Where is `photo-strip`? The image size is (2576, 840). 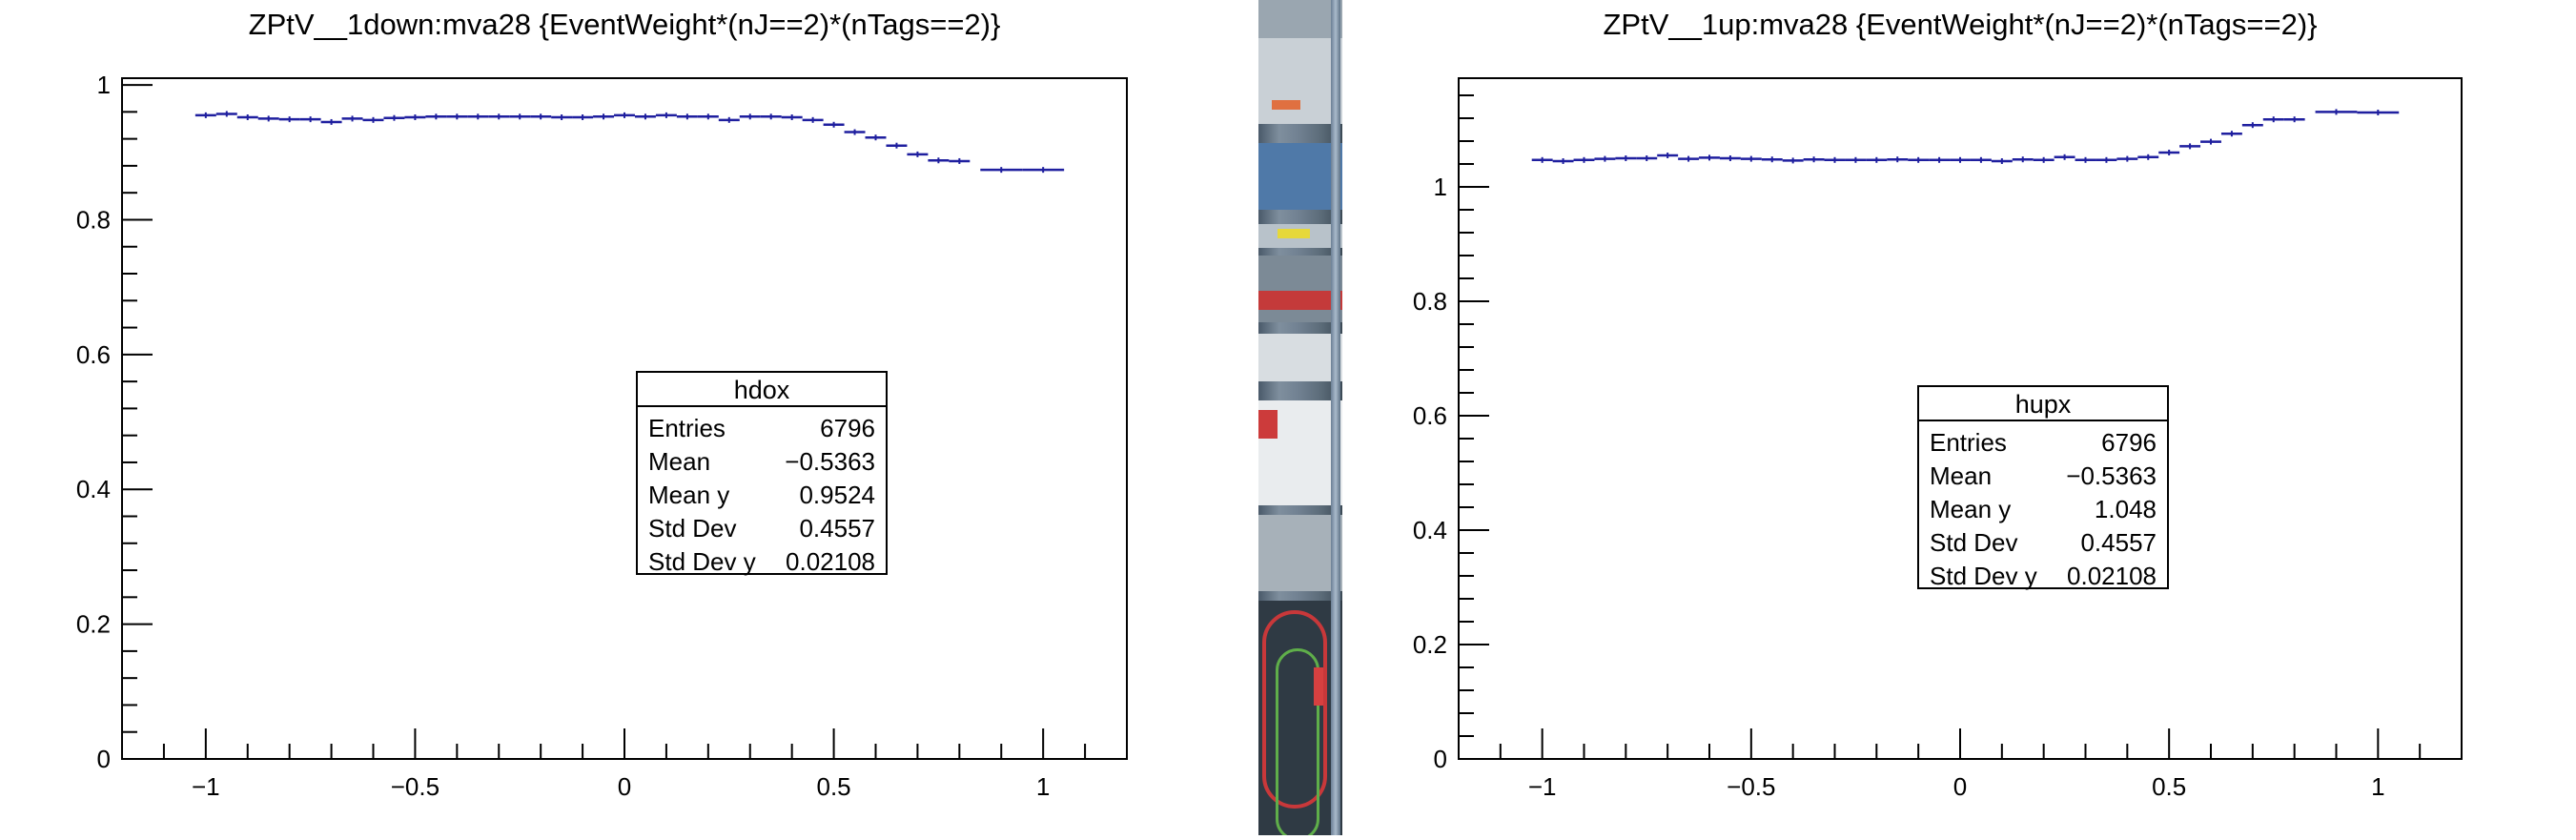 photo-strip is located at coordinates (1300, 417).